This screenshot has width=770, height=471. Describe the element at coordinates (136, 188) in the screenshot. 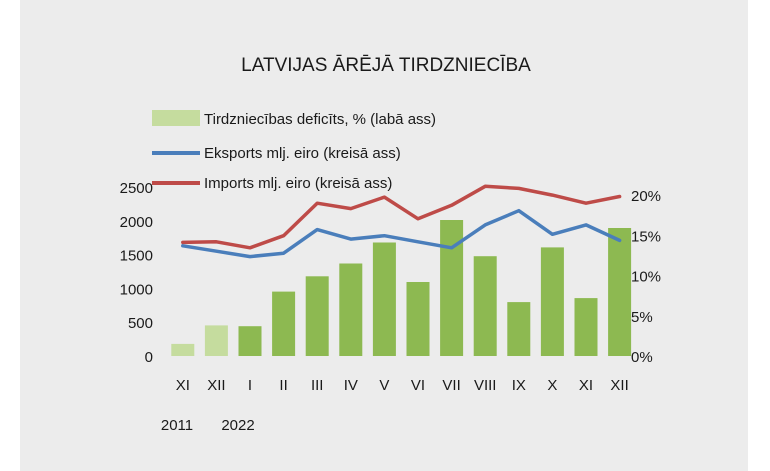

I see `left-tick-5: 2500` at that location.